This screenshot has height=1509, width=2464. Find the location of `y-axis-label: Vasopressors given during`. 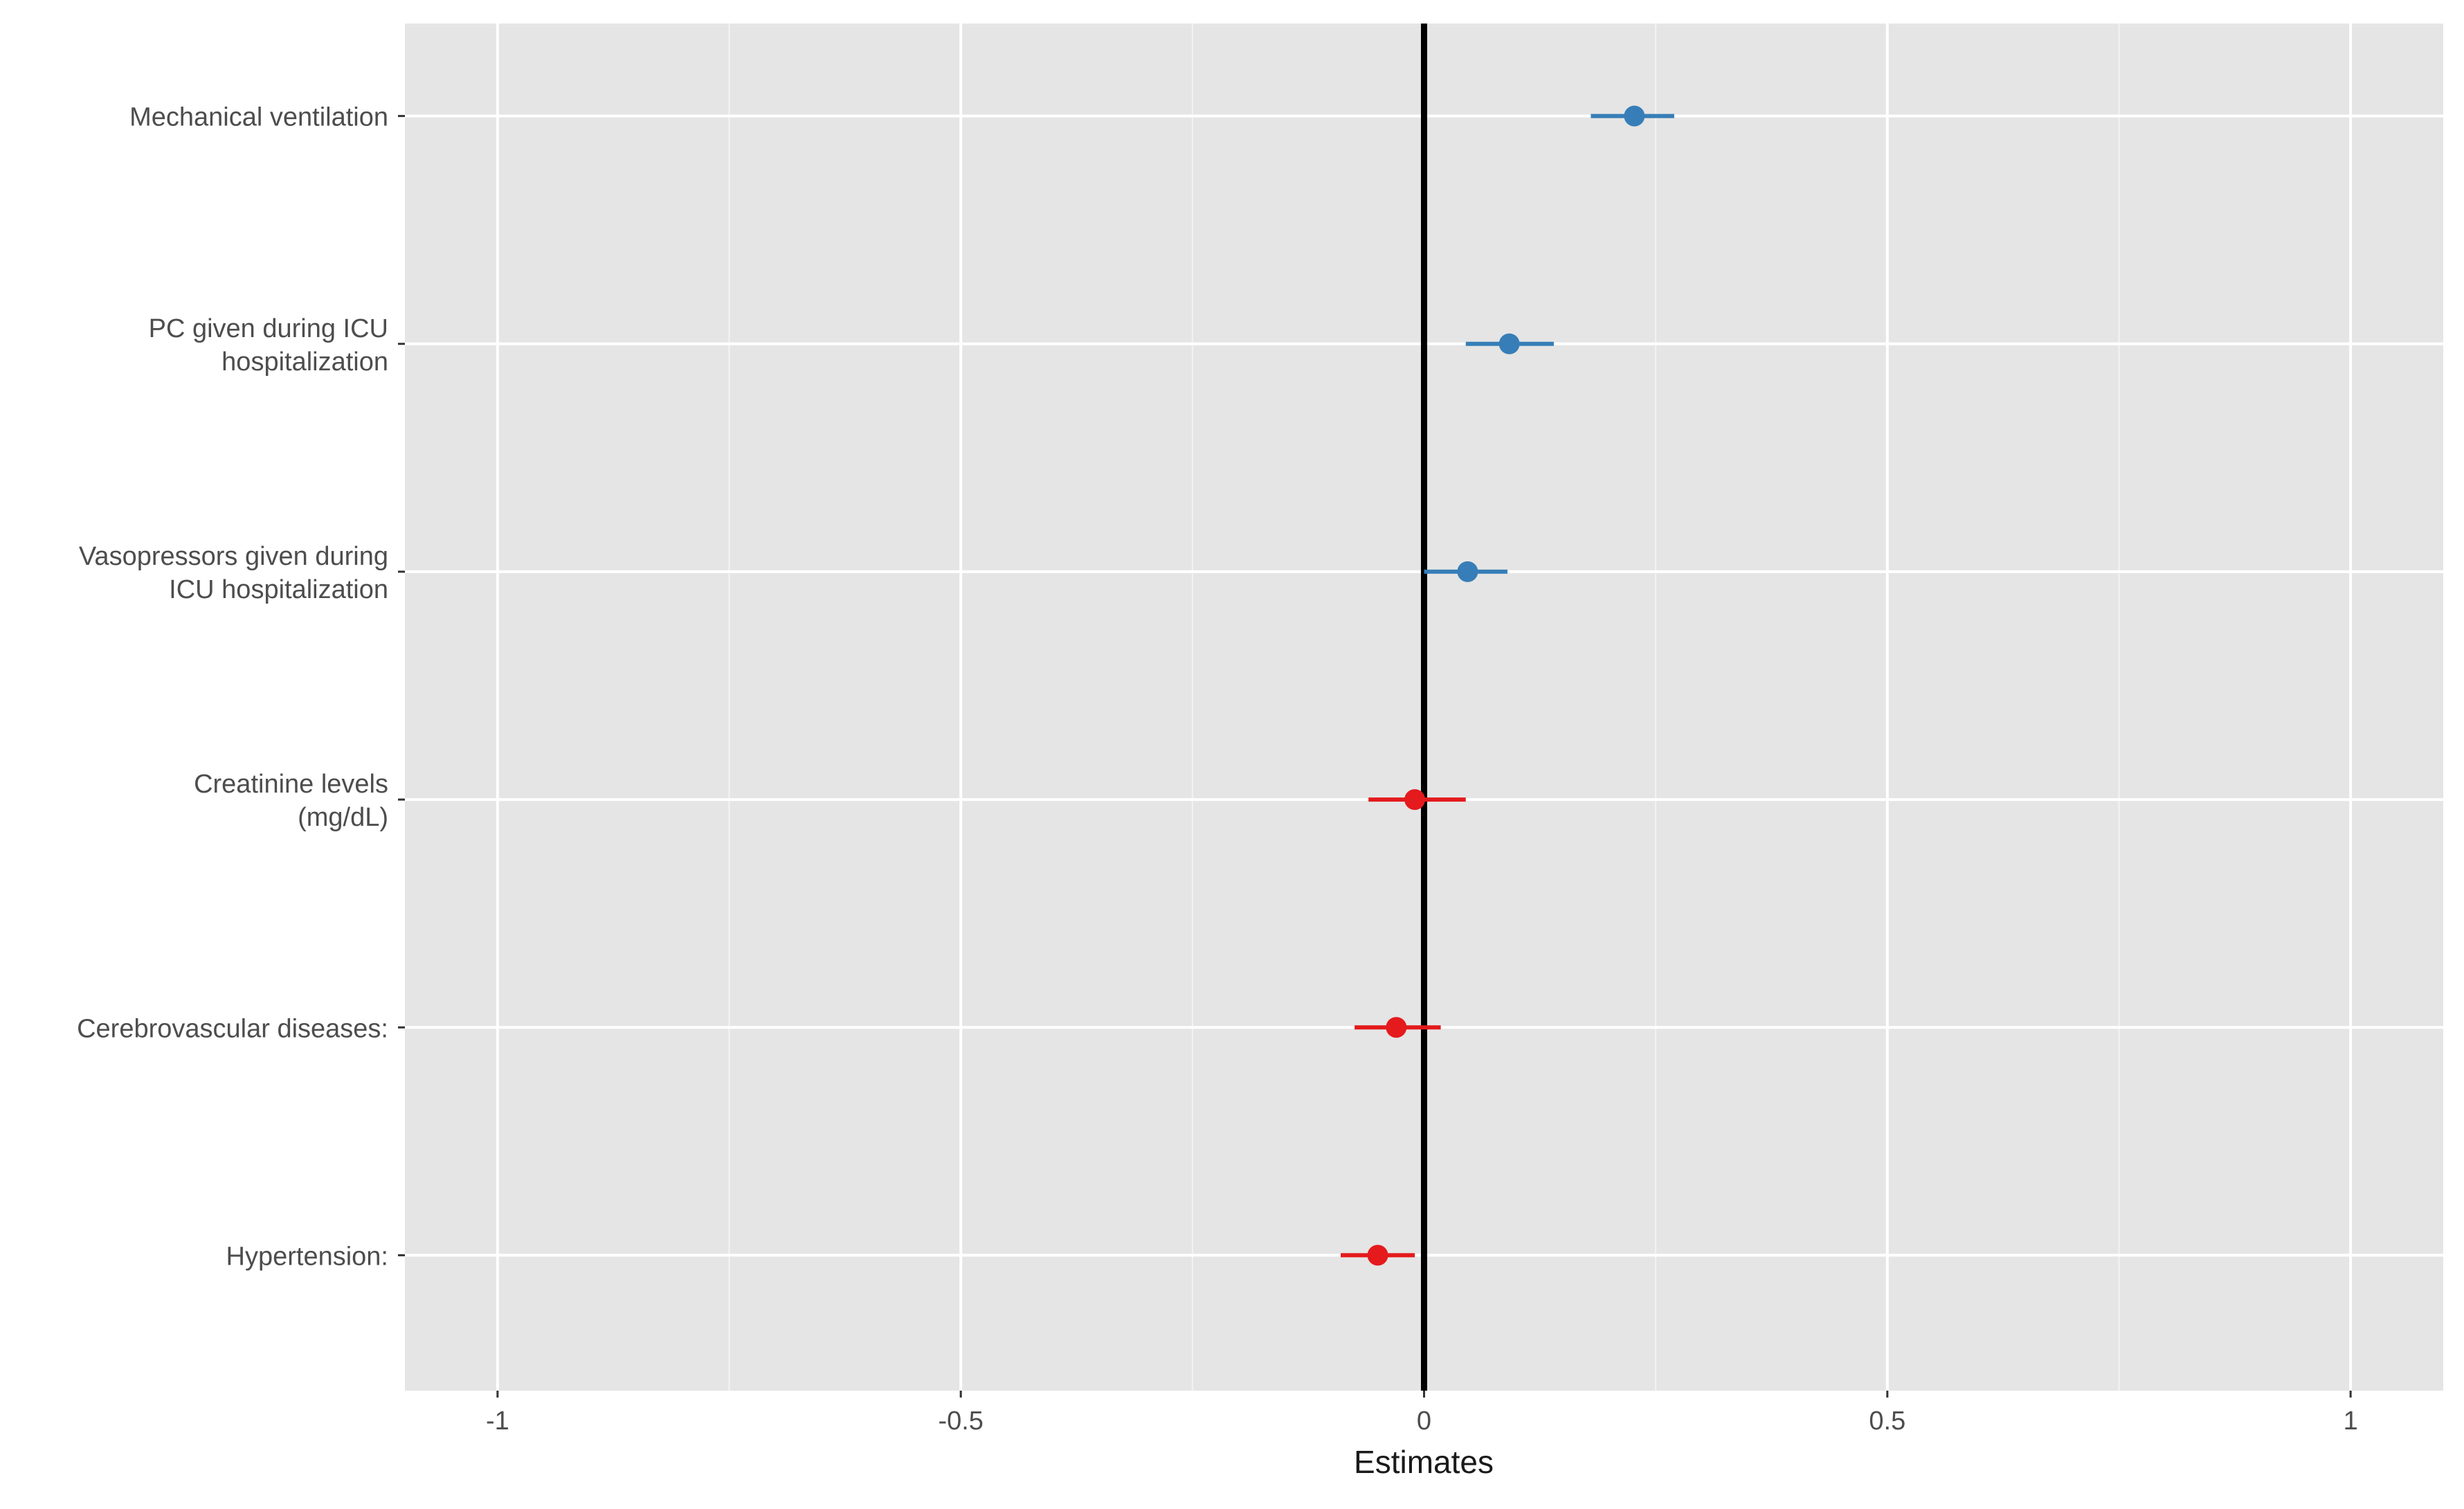

y-axis-label: Vasopressors given during is located at coordinates (233, 556).